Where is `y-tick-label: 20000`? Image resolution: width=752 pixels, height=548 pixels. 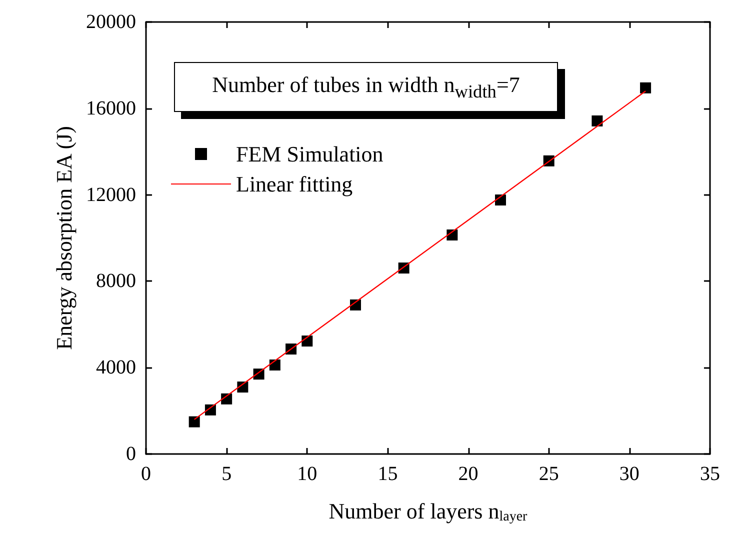 y-tick-label: 20000 is located at coordinates (111, 22).